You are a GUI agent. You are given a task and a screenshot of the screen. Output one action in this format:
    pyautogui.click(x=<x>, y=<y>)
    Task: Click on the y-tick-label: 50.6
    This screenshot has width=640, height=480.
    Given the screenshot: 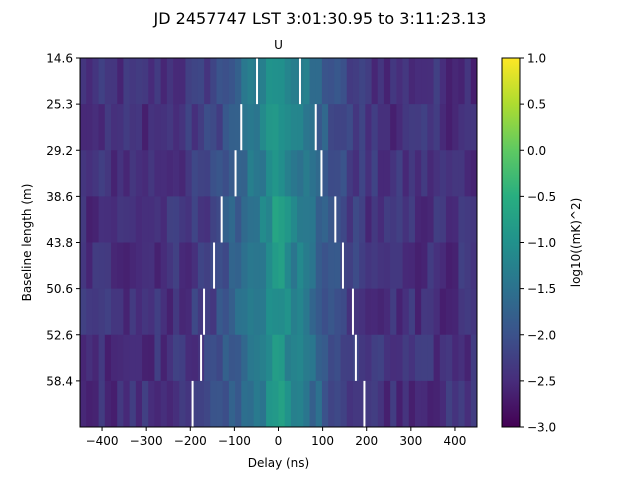 What is the action you would take?
    pyautogui.click(x=59, y=289)
    